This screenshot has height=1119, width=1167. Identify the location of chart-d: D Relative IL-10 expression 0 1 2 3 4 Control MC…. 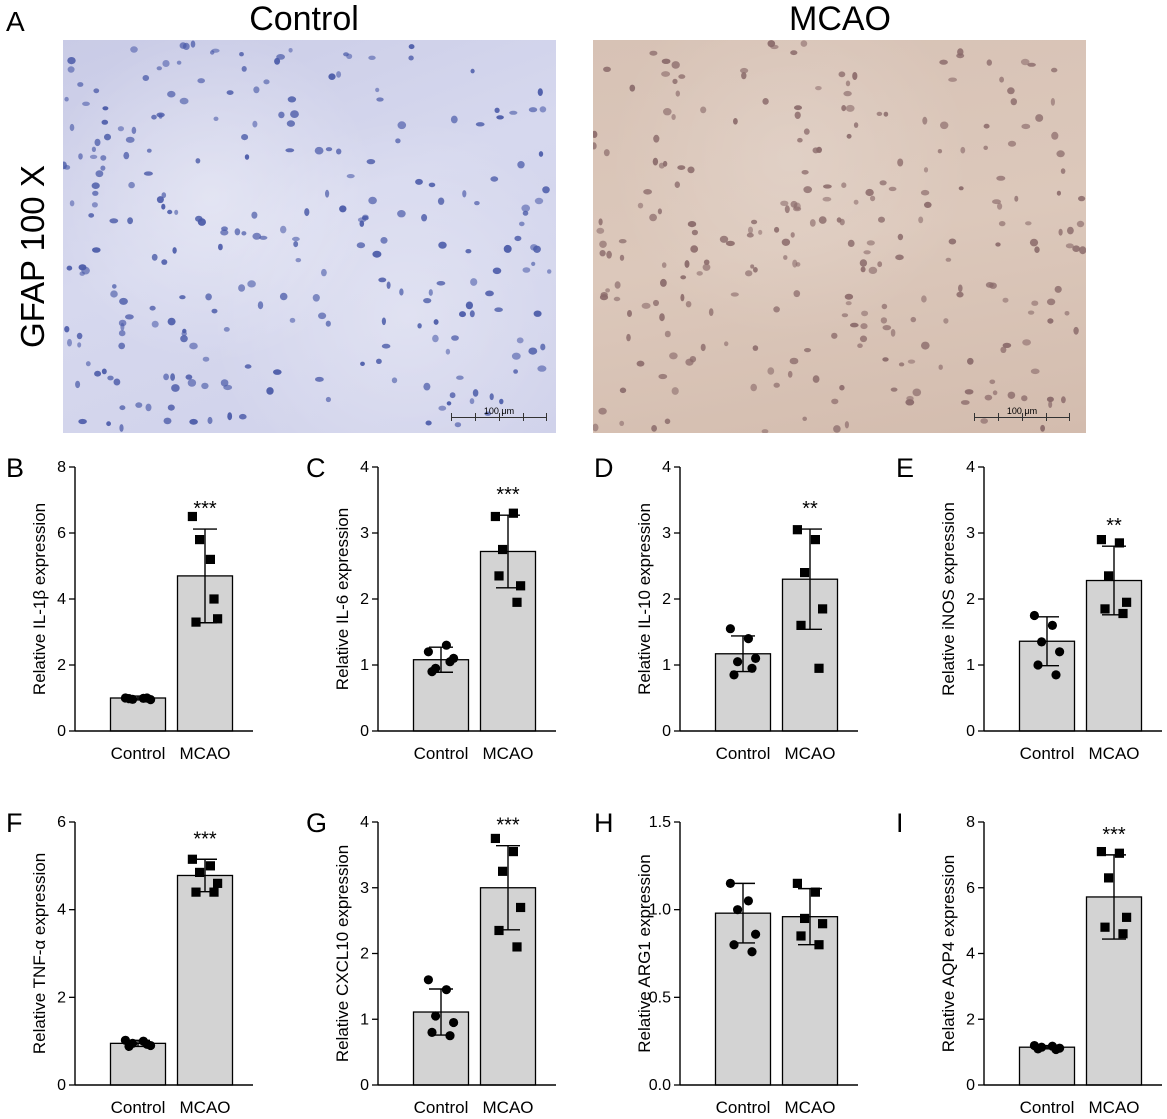
(726, 608).